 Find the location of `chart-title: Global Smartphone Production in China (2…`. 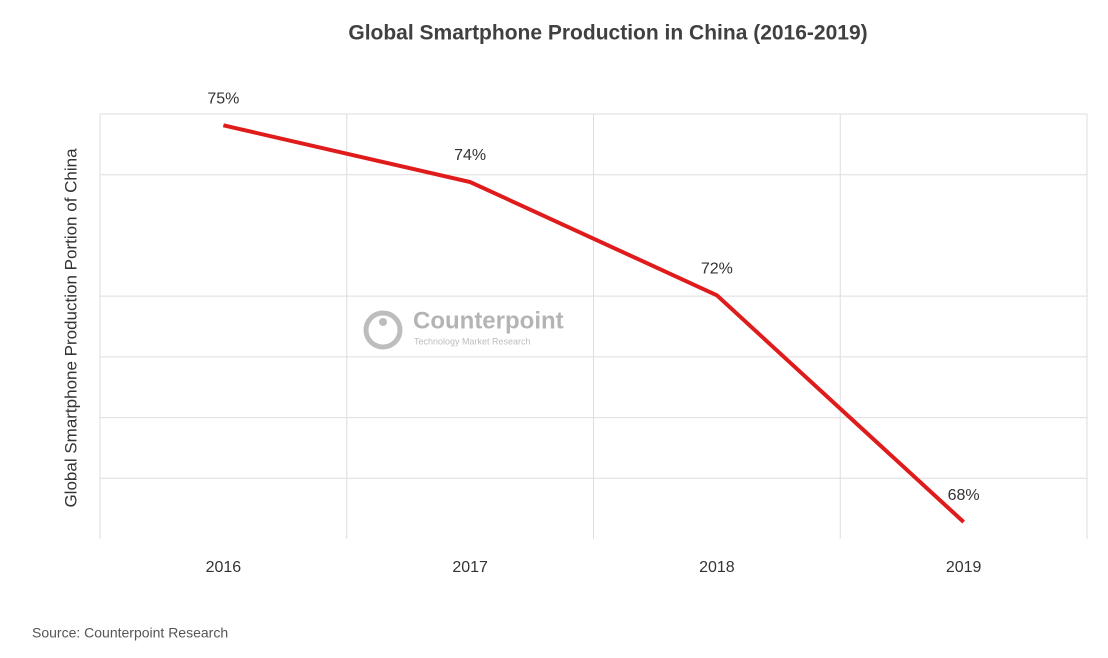

chart-title: Global Smartphone Production in China (2… is located at coordinates (607, 33).